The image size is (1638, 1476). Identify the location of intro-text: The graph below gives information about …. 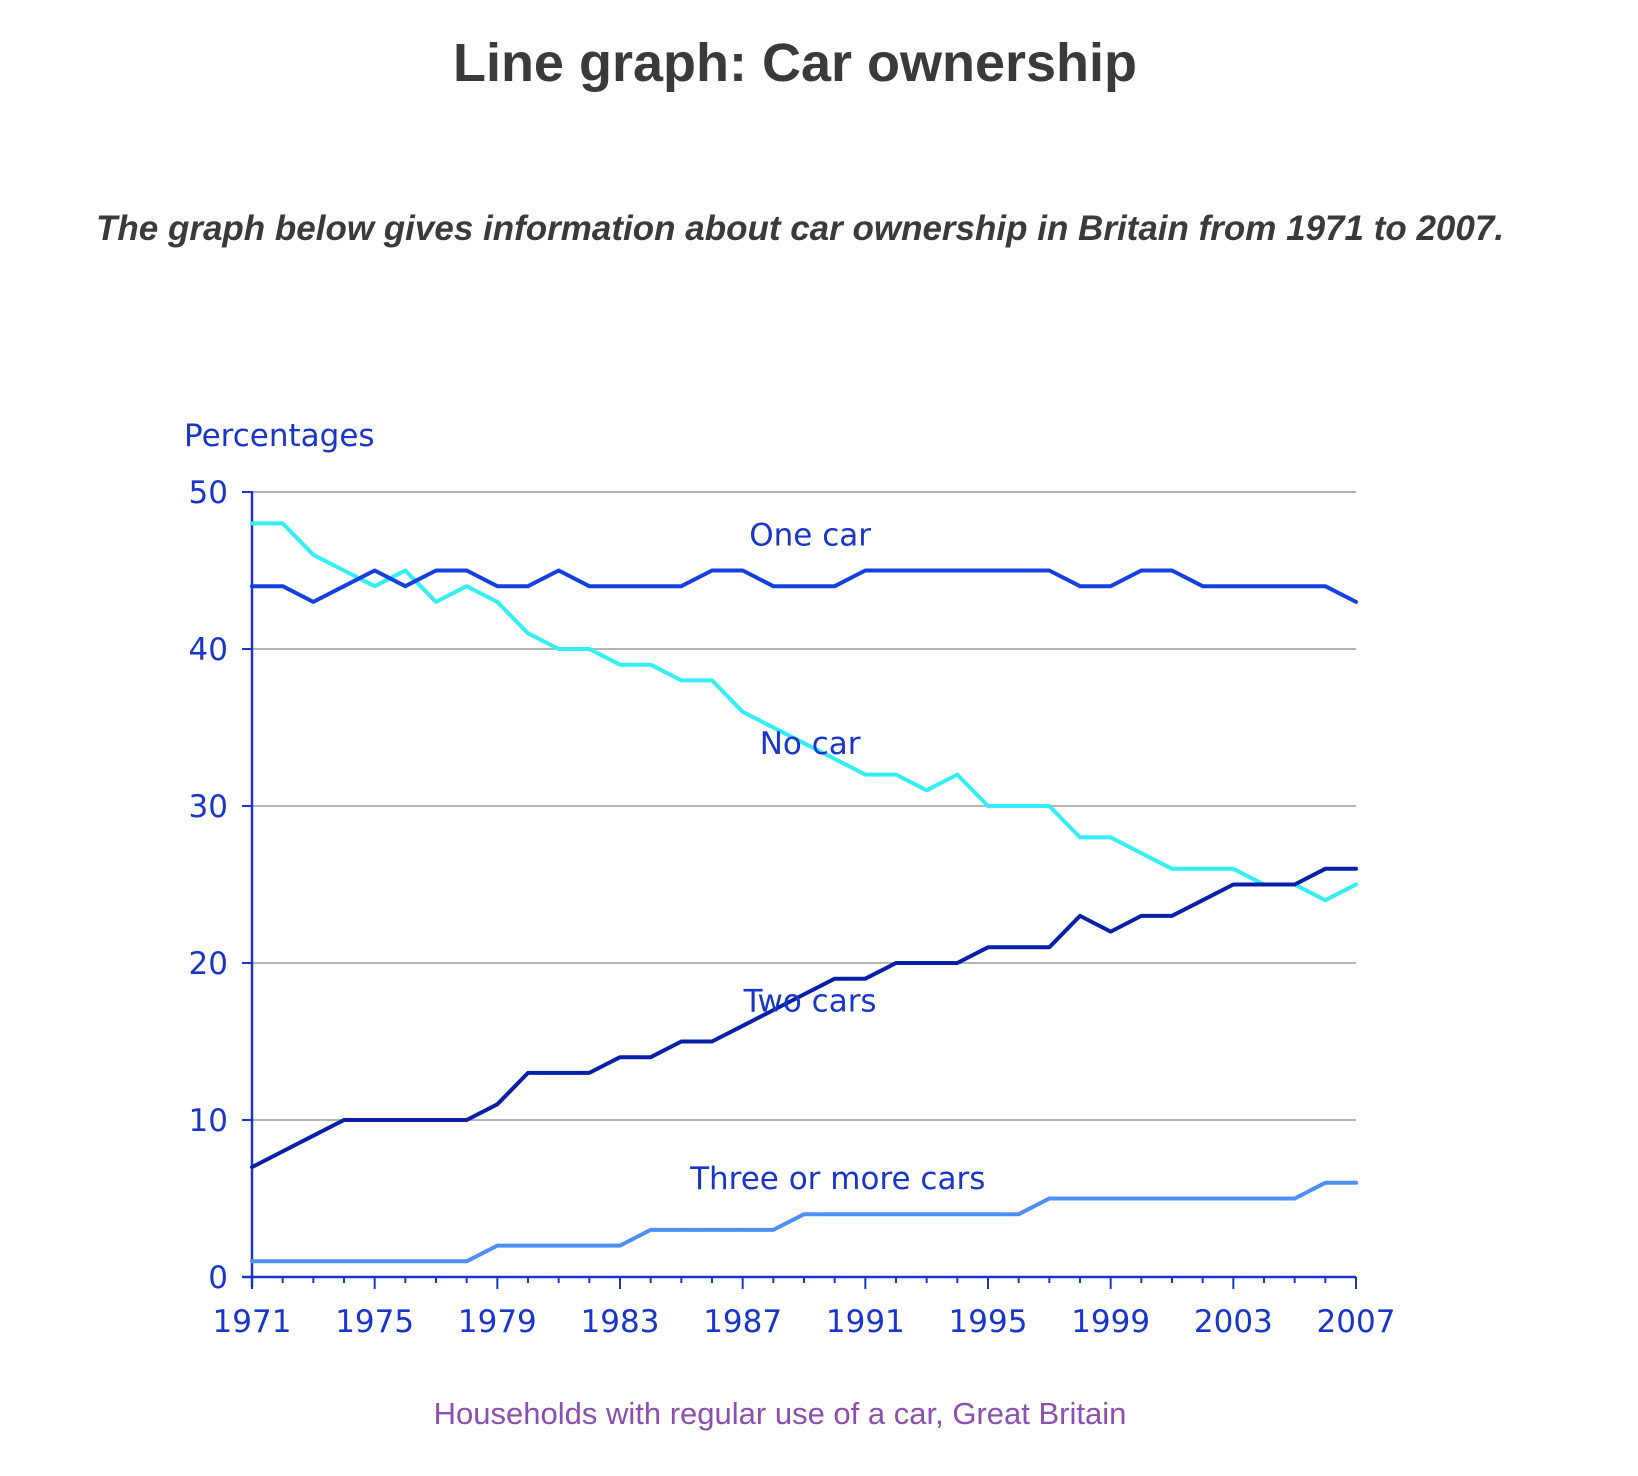
(800, 228).